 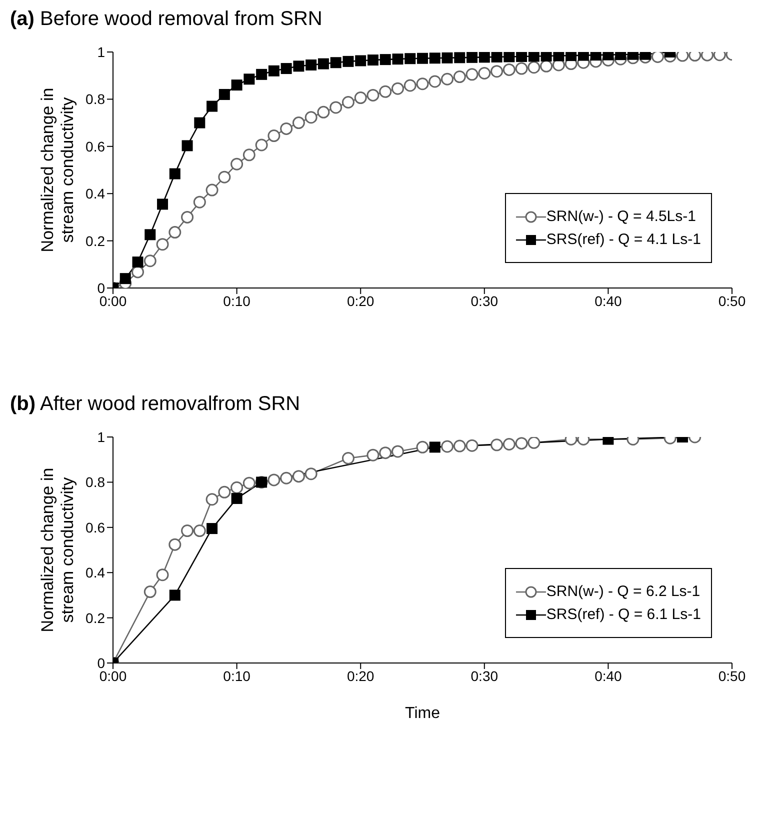 I want to click on y-tick-label: 0.6, so click(x=96, y=527).